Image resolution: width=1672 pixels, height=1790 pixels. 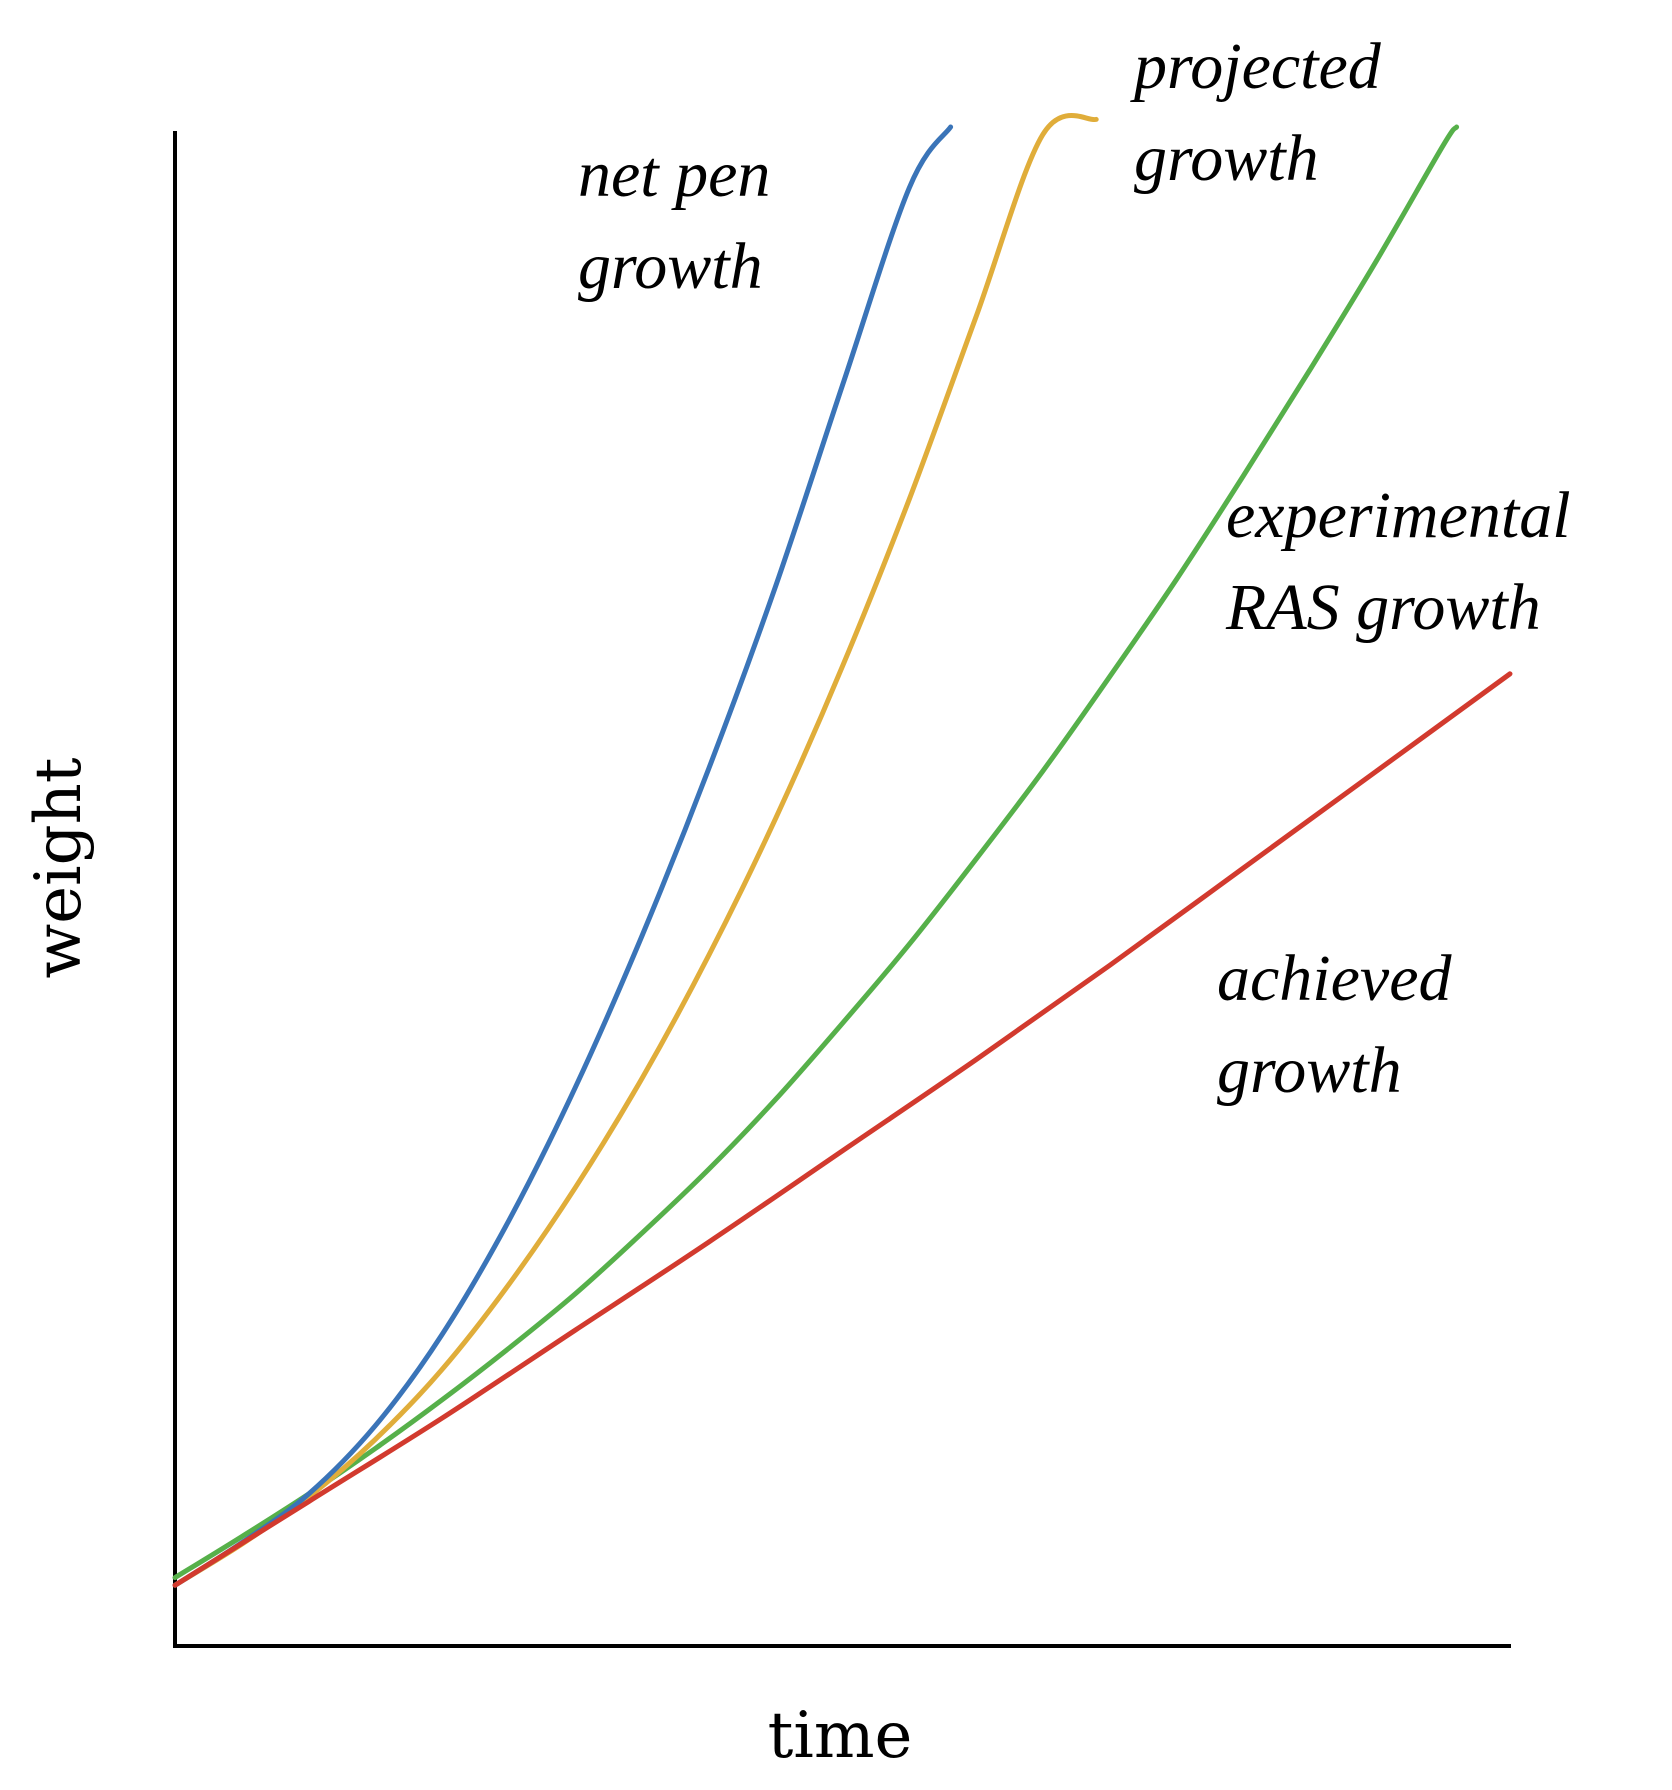 I want to click on label-projected-growth-line-1: projected, so click(x=1256, y=66).